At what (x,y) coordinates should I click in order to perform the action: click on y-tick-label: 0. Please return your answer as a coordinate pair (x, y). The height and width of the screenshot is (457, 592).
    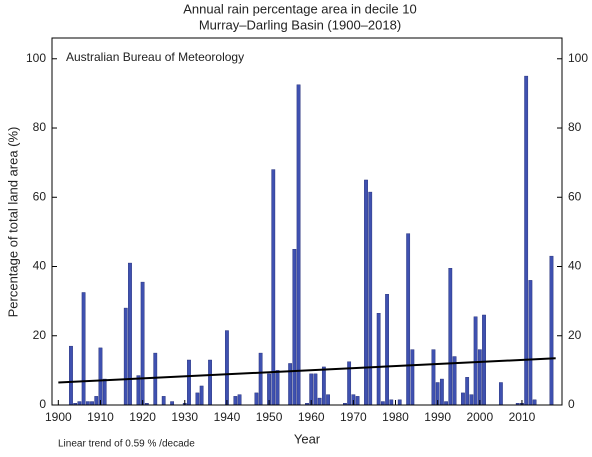
    Looking at the image, I should click on (42, 404).